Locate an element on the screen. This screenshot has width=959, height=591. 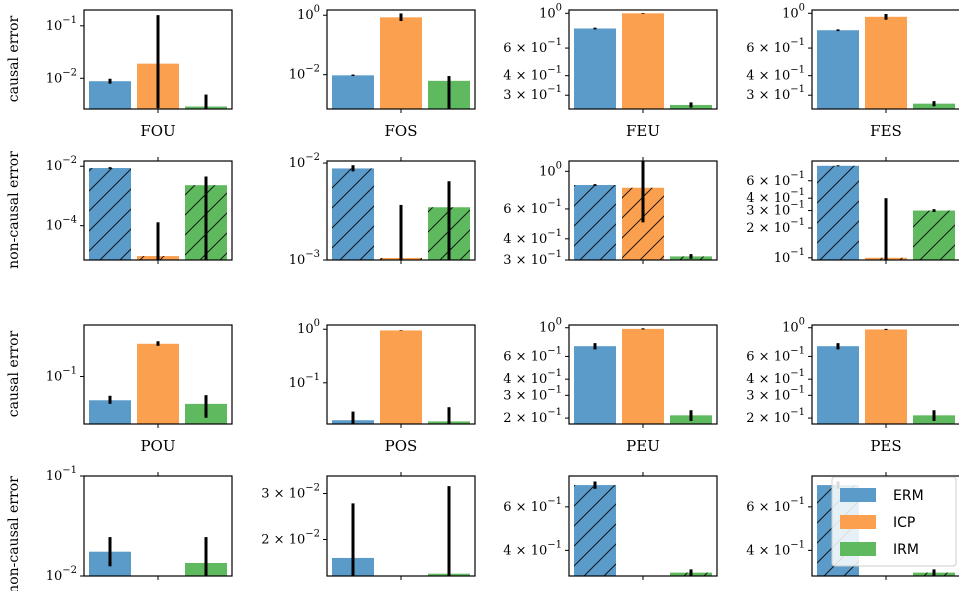
legend-swatch-irm is located at coordinates (858, 549).